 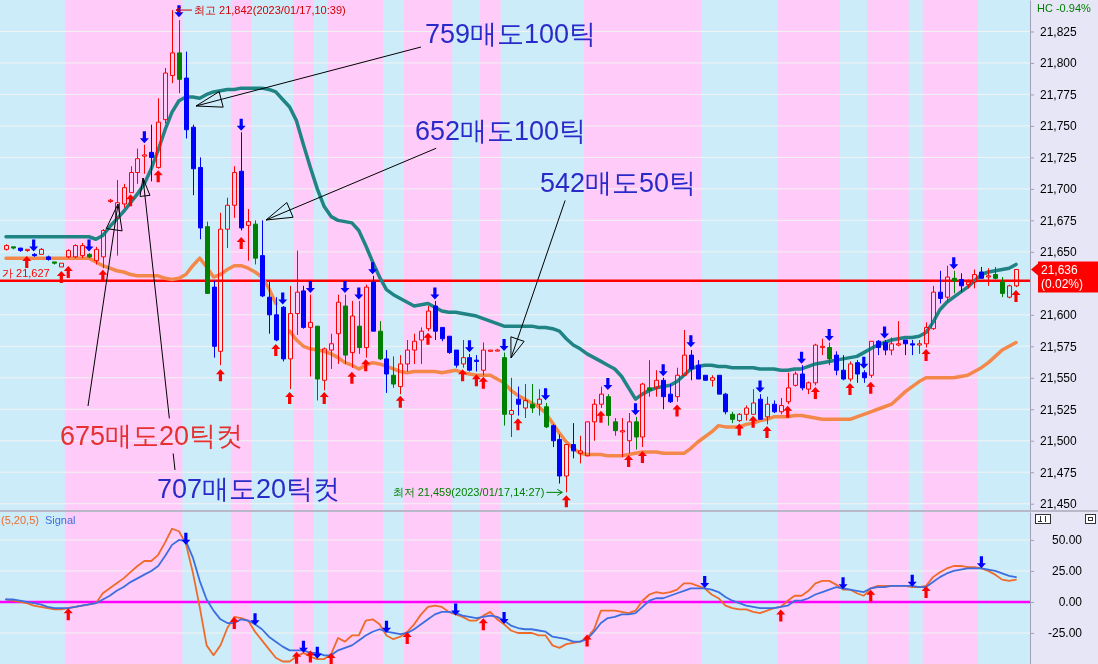 I want to click on annotation: 542매도50틱, so click(x=618, y=183).